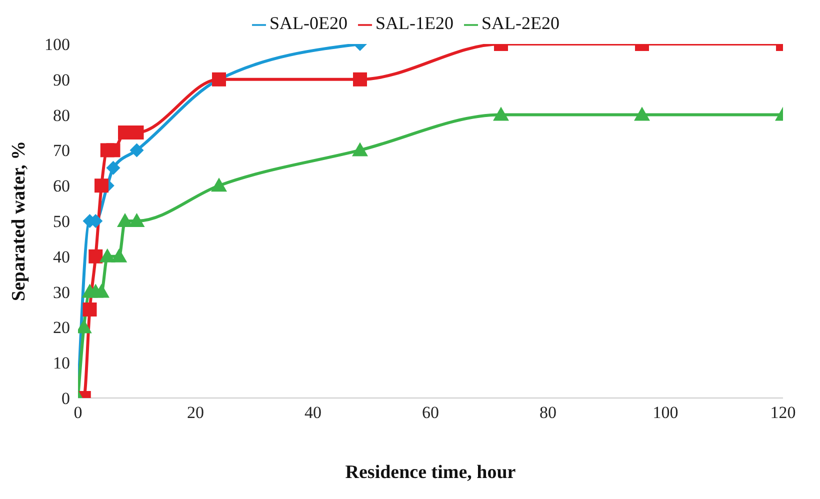 The image size is (820, 499). Describe the element at coordinates (313, 412) in the screenshot. I see `x-tick-label: 40` at that location.